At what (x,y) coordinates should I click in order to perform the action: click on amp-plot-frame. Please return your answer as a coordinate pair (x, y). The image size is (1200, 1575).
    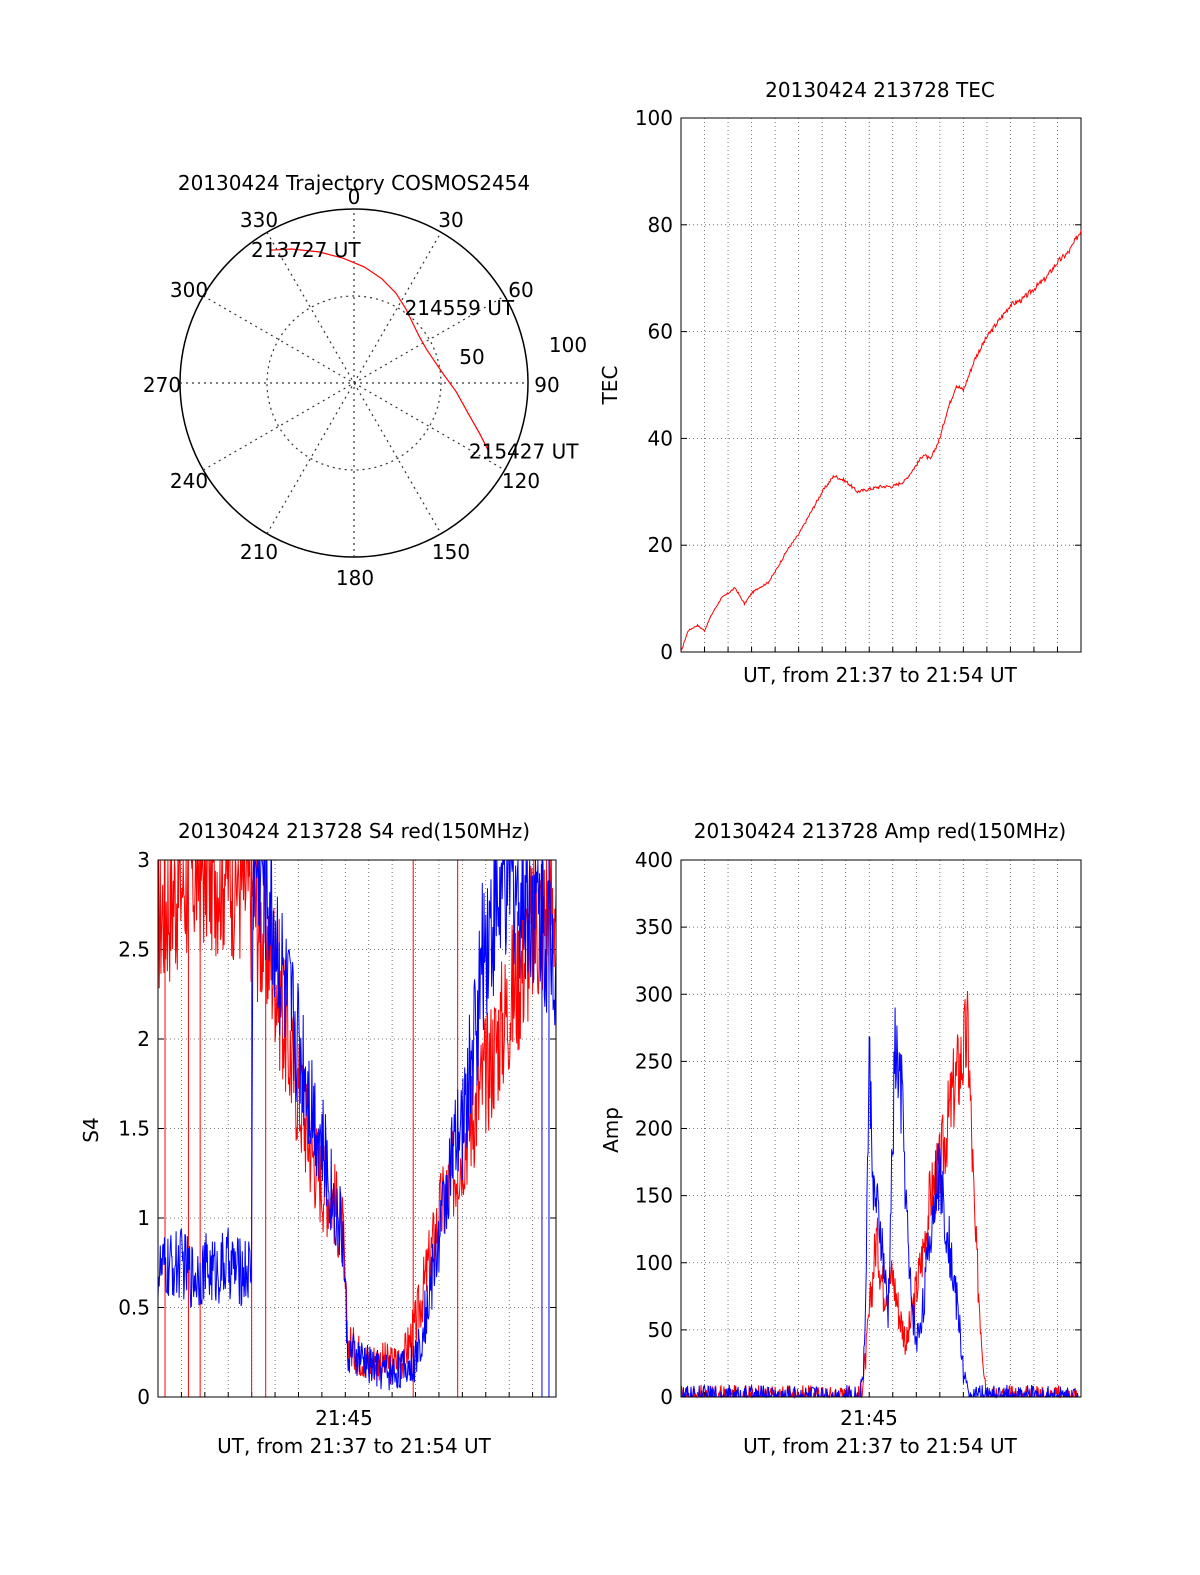
    Looking at the image, I should click on (881, 1128).